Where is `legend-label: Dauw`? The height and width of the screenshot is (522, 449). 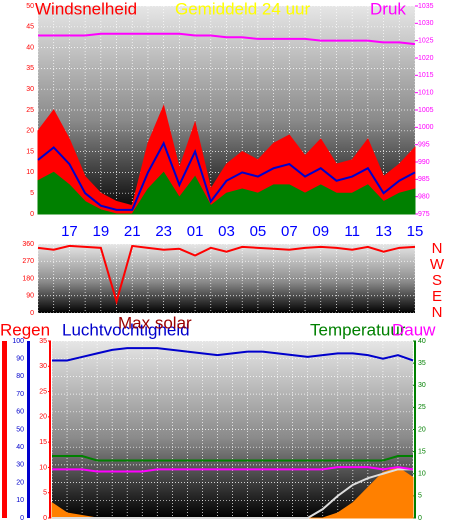
legend-label: Dauw is located at coordinates (414, 329).